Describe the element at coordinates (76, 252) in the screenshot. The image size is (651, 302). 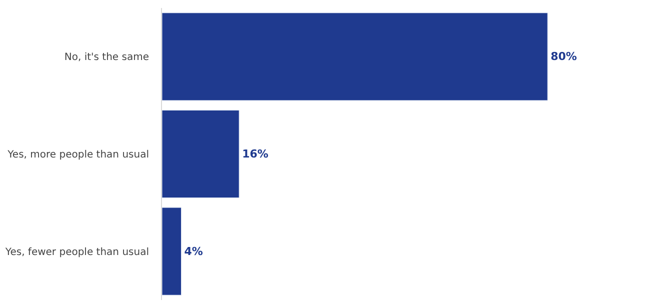
I see `y-tick-label: Yes, fewer people than usual` at that location.